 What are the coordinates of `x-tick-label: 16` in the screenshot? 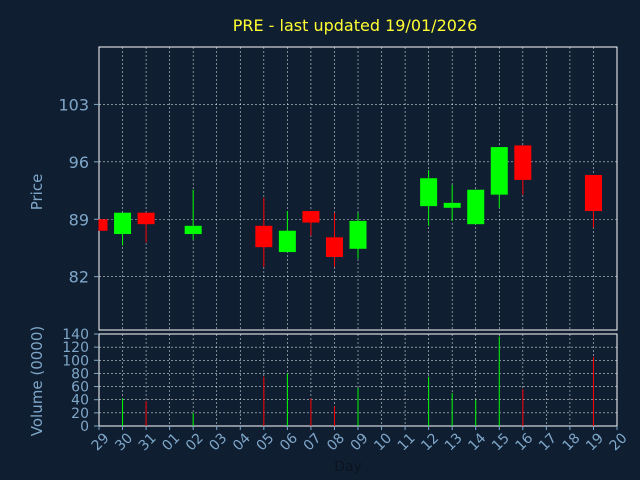 It's located at (525, 442).